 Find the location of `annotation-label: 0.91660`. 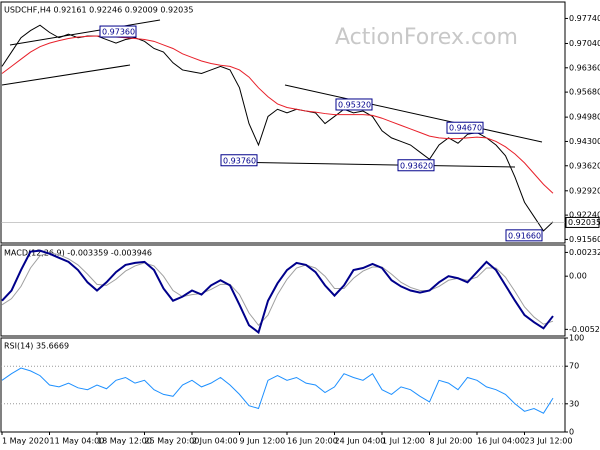

annotation-label: 0.91660 is located at coordinates (524, 235).